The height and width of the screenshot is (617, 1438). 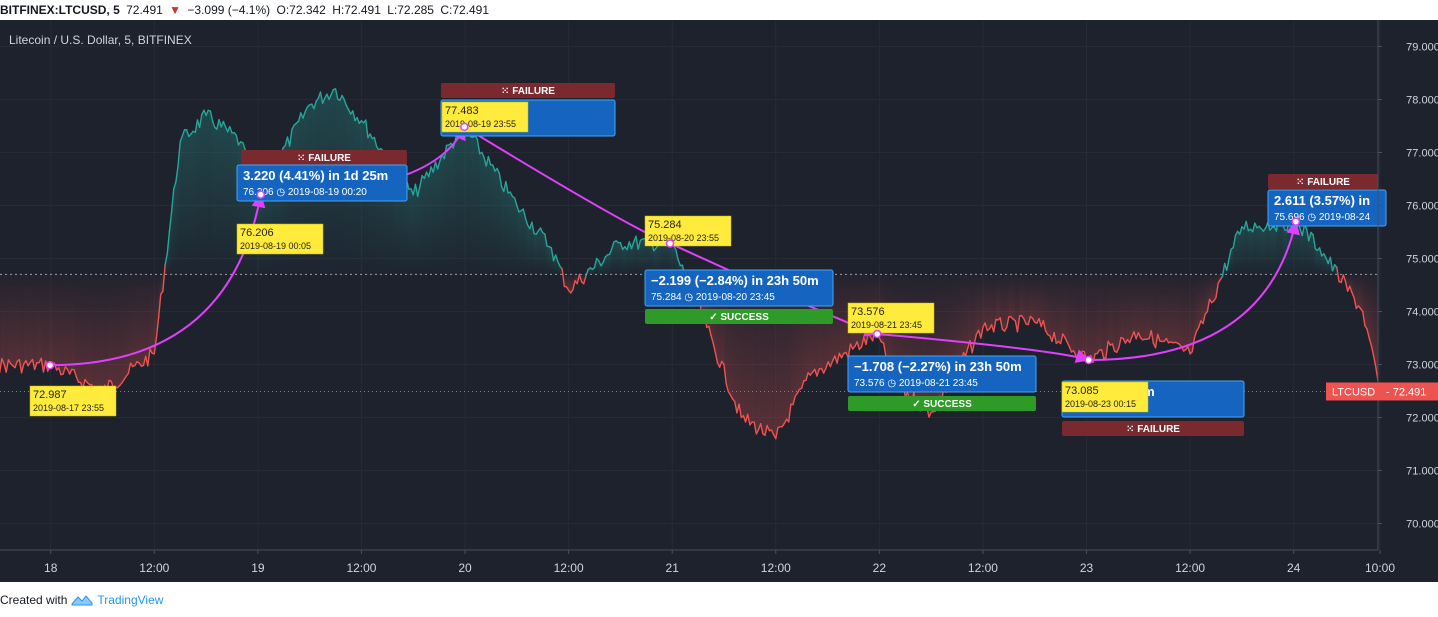 I want to click on tradingview-logo-icon, so click(x=82, y=600).